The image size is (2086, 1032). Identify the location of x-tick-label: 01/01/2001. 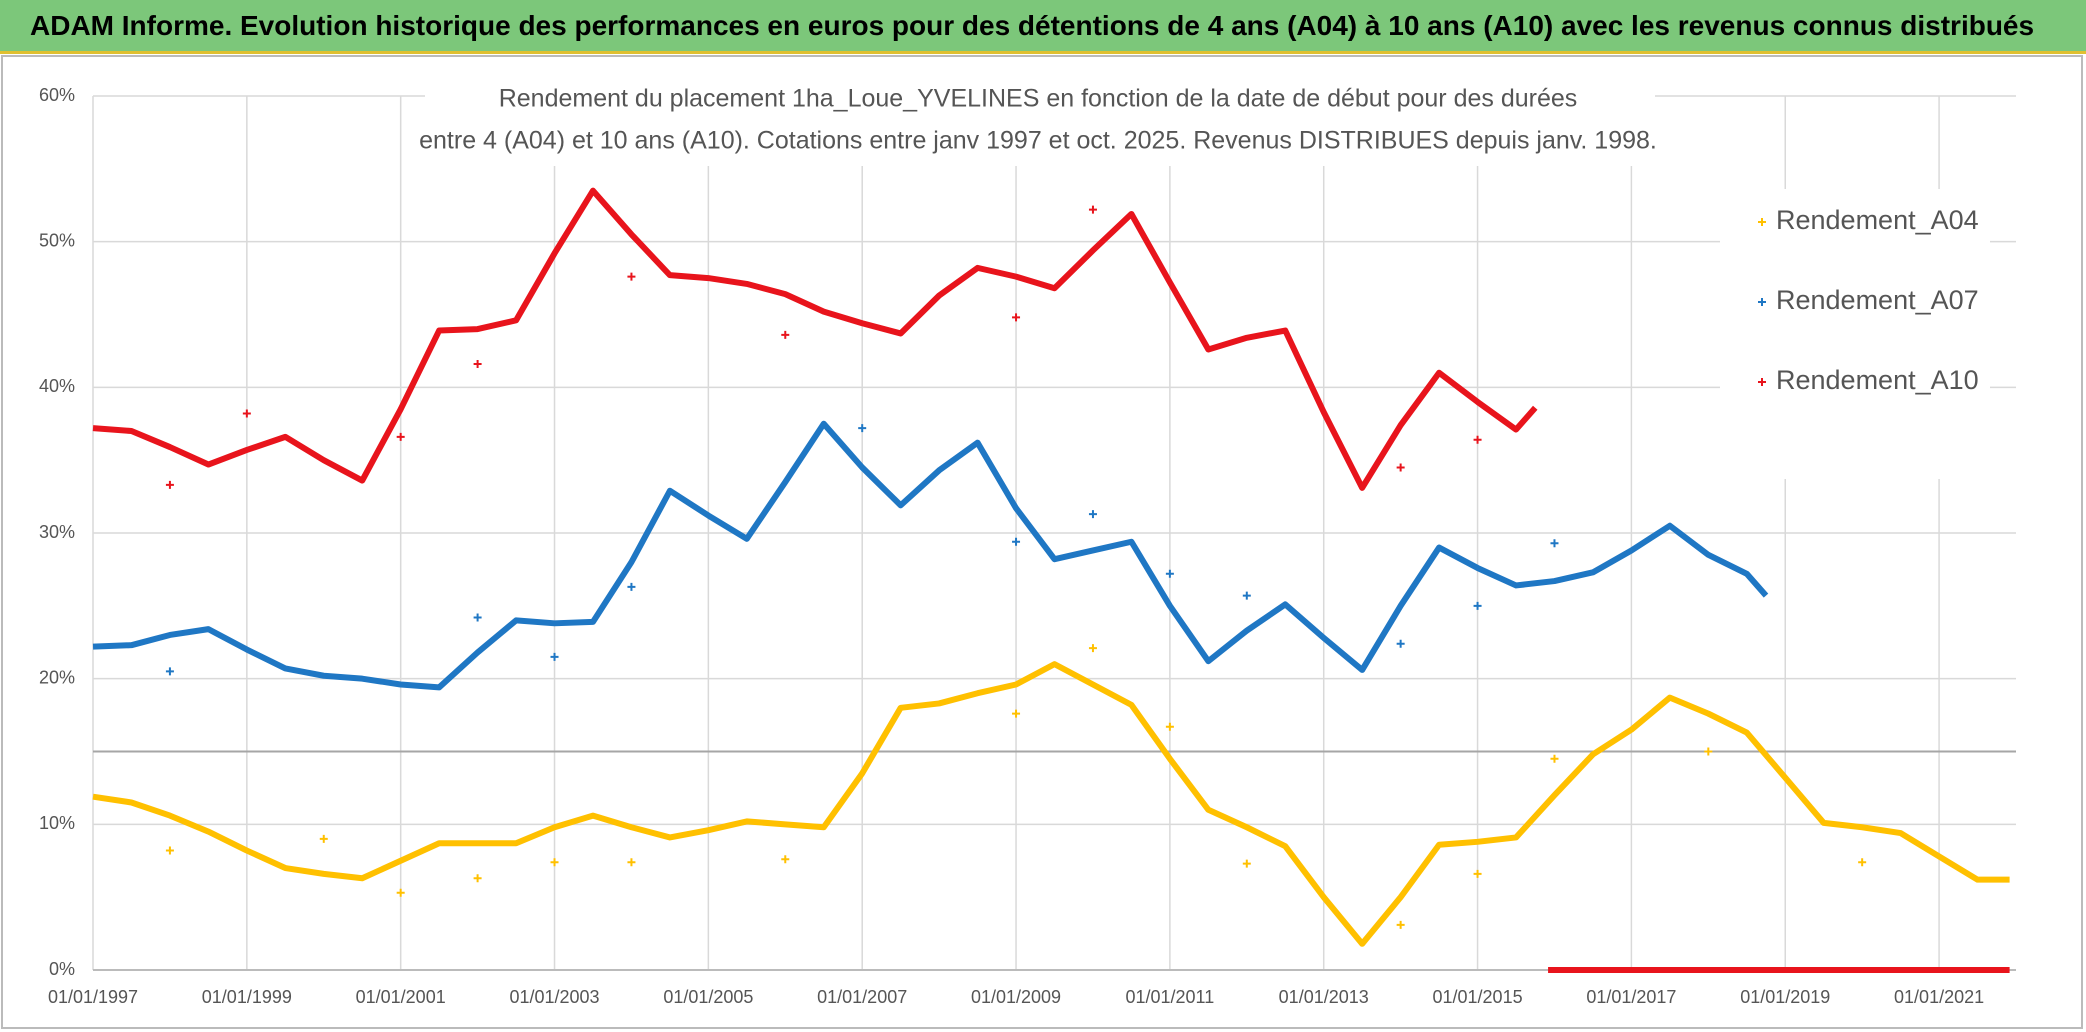
(401, 997).